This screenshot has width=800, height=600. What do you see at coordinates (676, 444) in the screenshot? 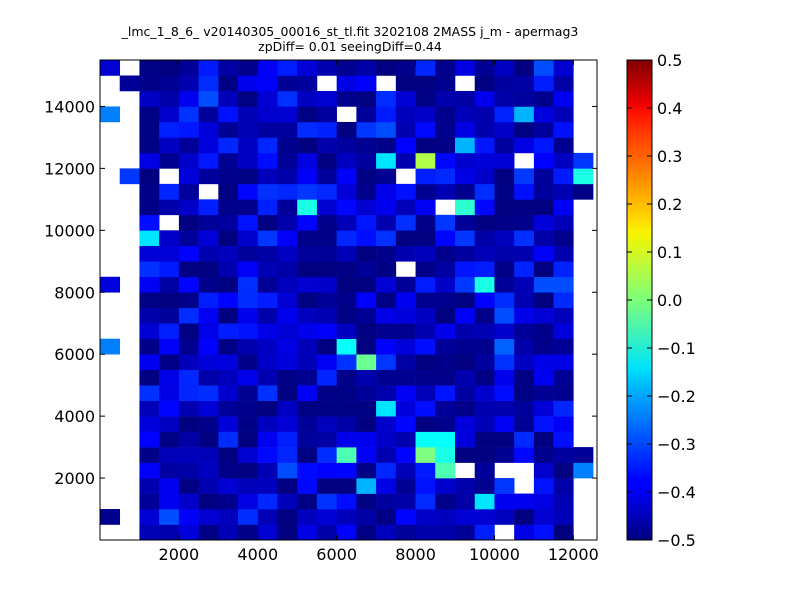
I see `colorbar-tick-label: −0.3` at bounding box center [676, 444].